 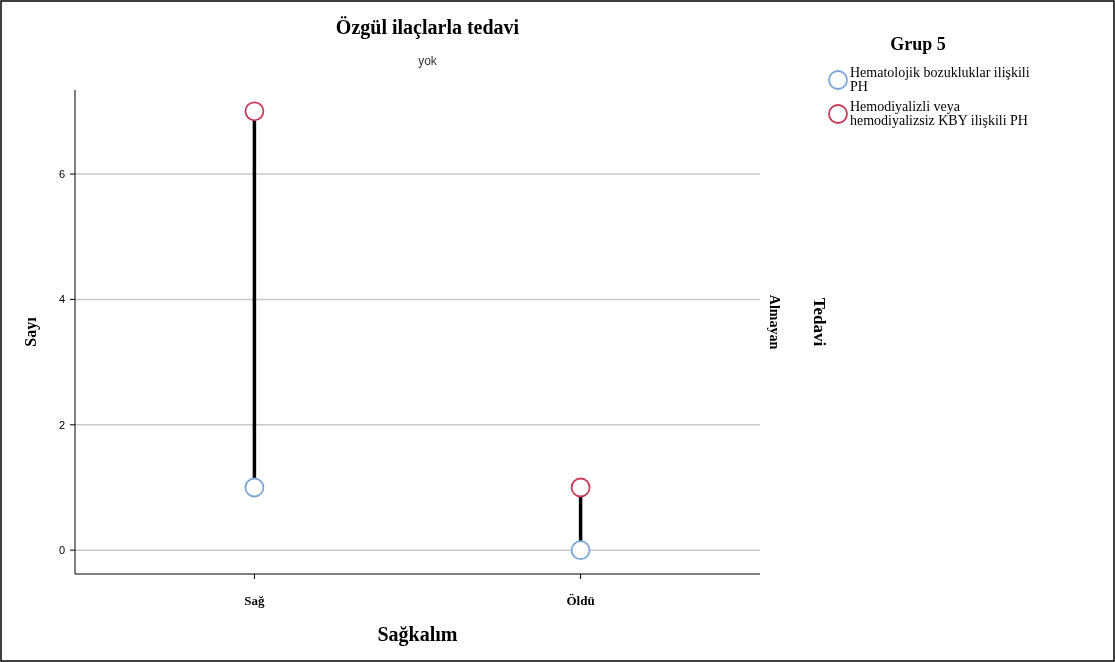 I want to click on chart-subtitle: yok, so click(x=428, y=61).